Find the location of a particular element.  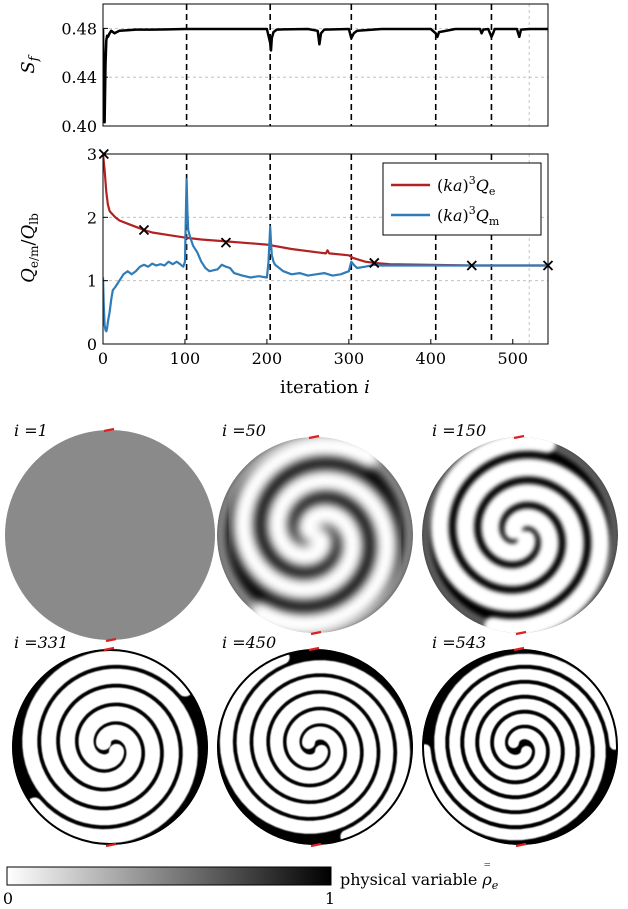

y-tick-label: 0.40 is located at coordinates (79, 126).